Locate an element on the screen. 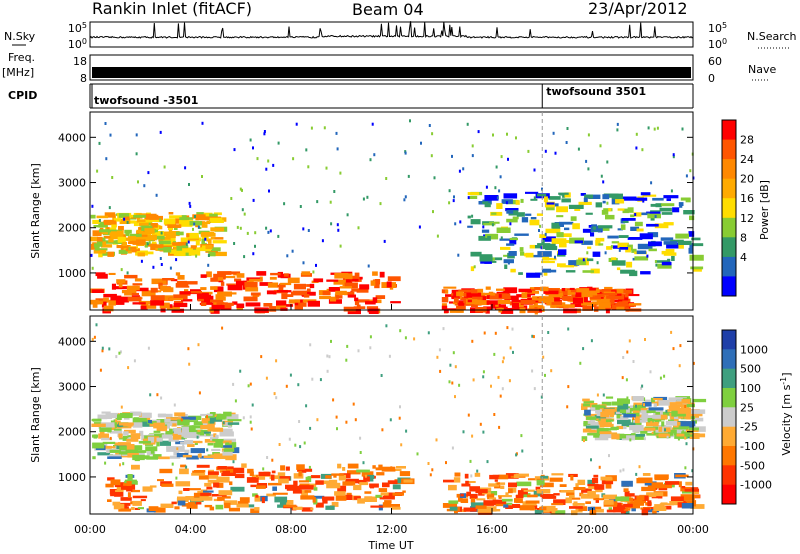 The image size is (800, 554). freq-label-line1: Freq. is located at coordinates (21, 57).